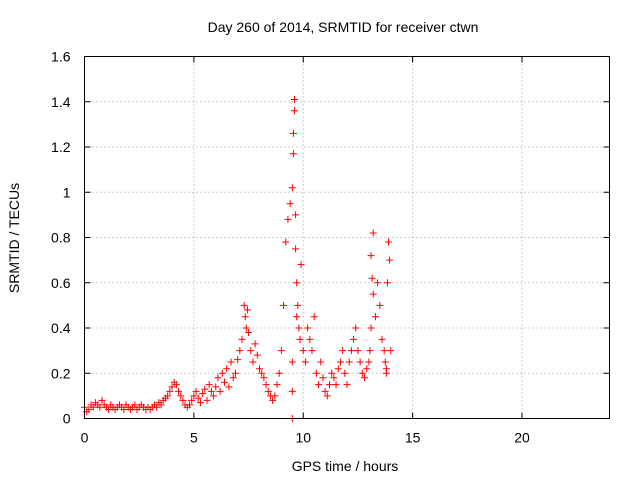 This screenshot has width=640, height=480. What do you see at coordinates (522, 438) in the screenshot?
I see `x-tick-label: 20` at bounding box center [522, 438].